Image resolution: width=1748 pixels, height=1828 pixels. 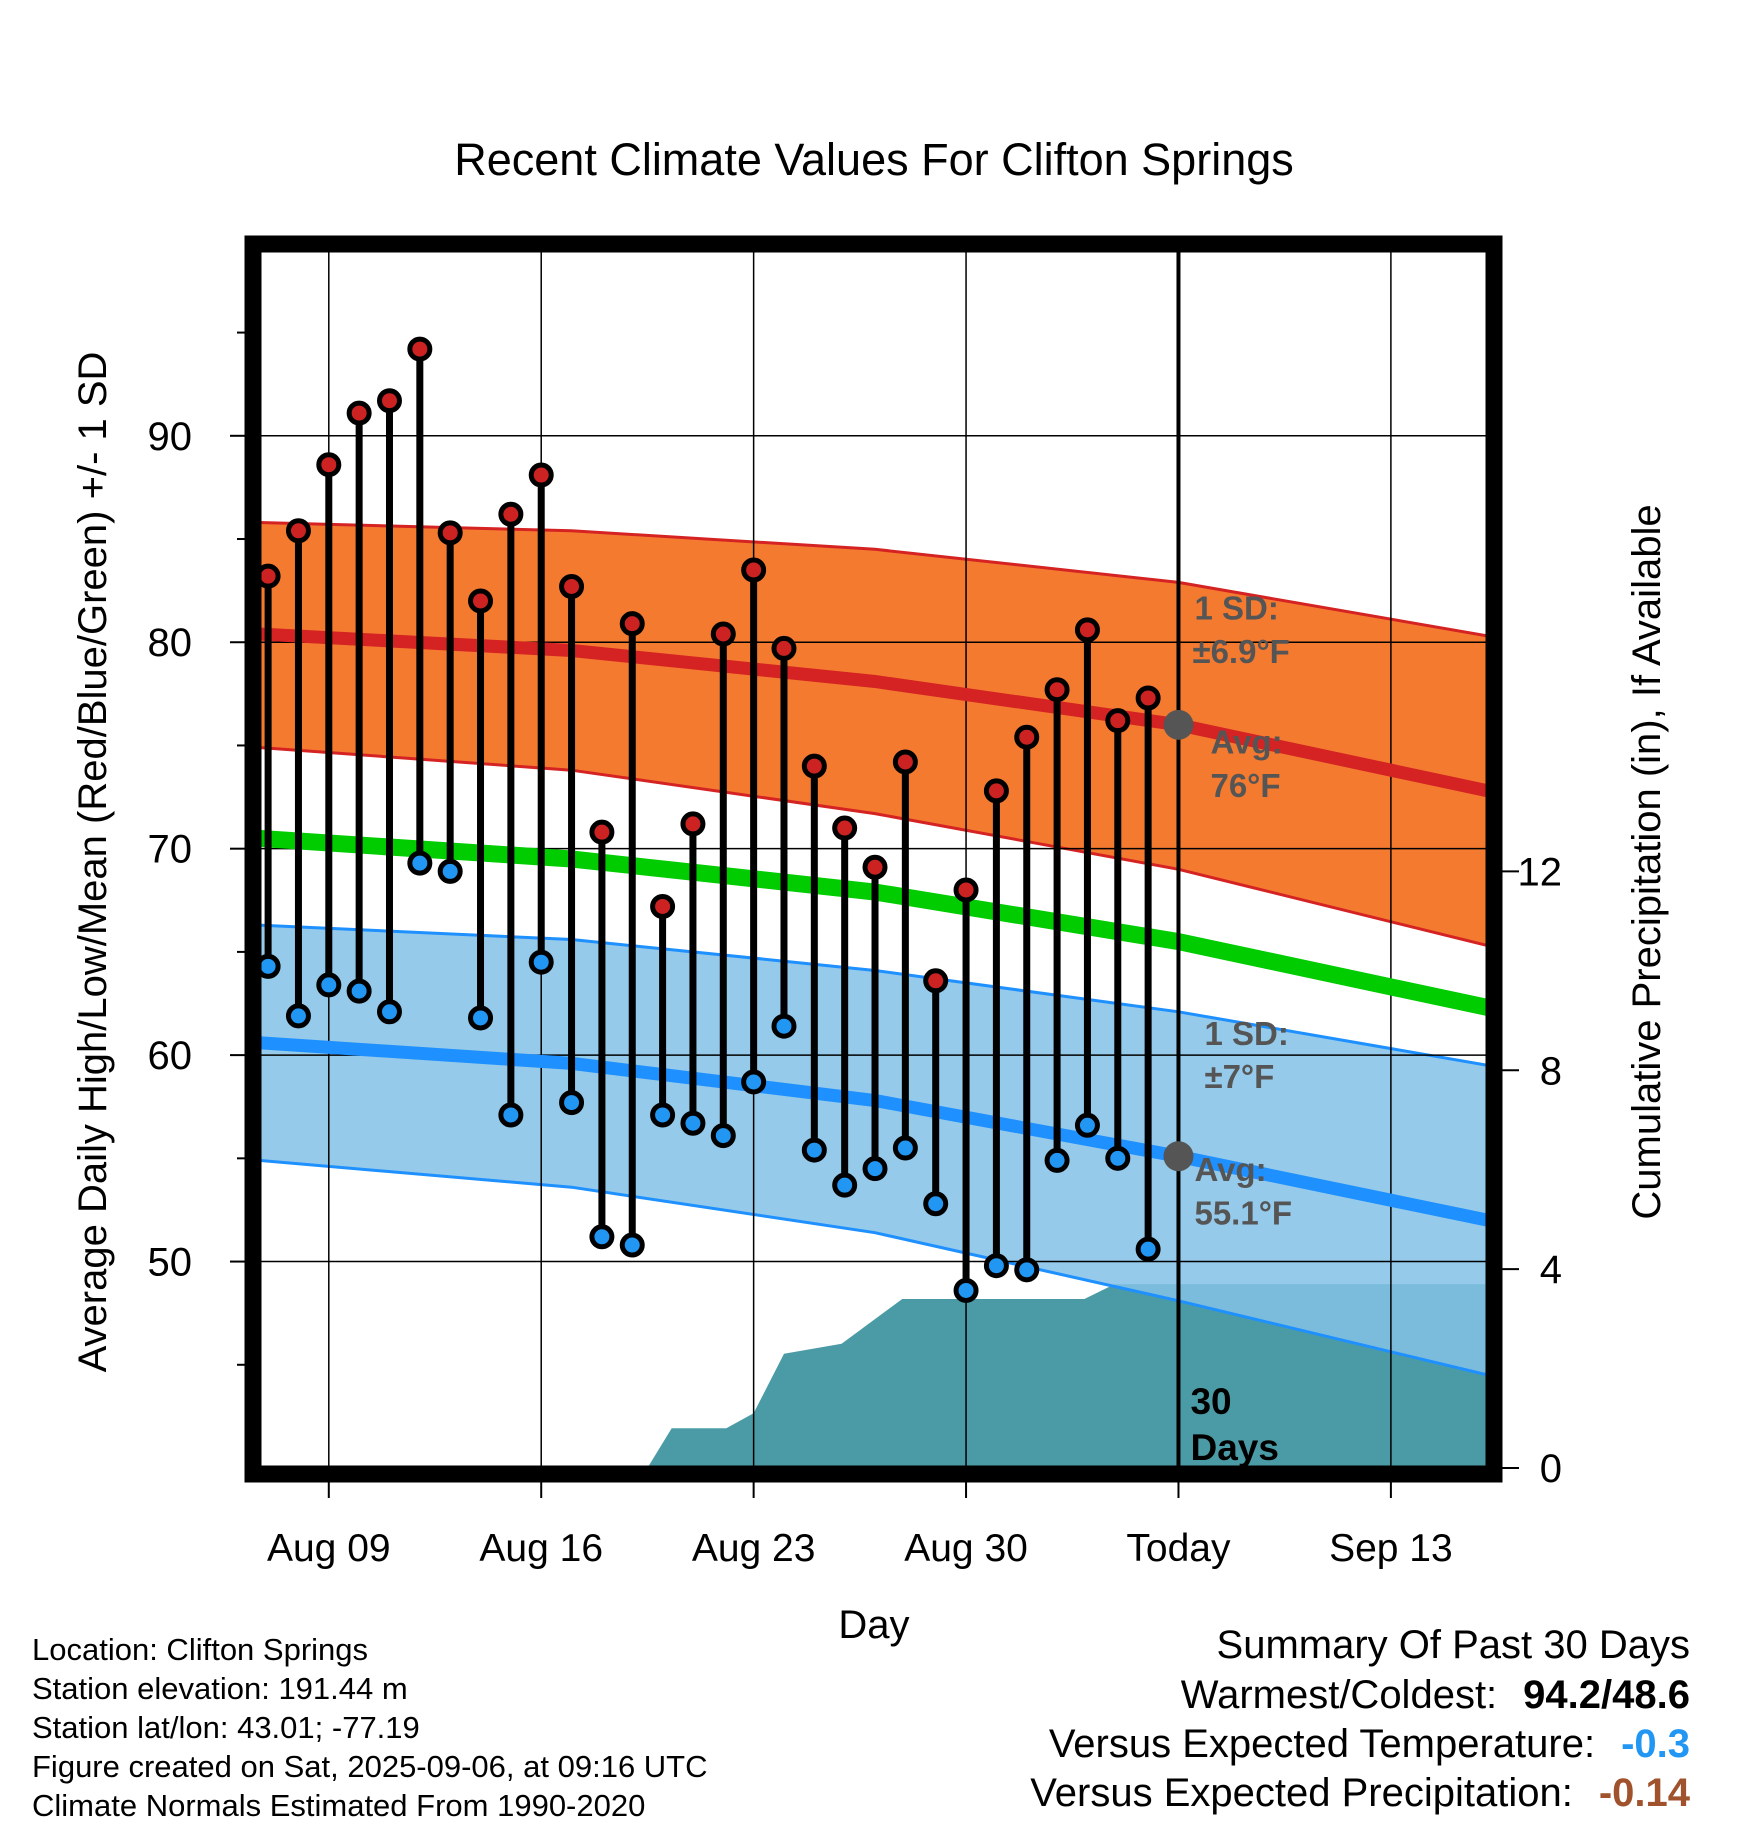 I want to click on low-avg-marker, so click(x=1178, y=1156).